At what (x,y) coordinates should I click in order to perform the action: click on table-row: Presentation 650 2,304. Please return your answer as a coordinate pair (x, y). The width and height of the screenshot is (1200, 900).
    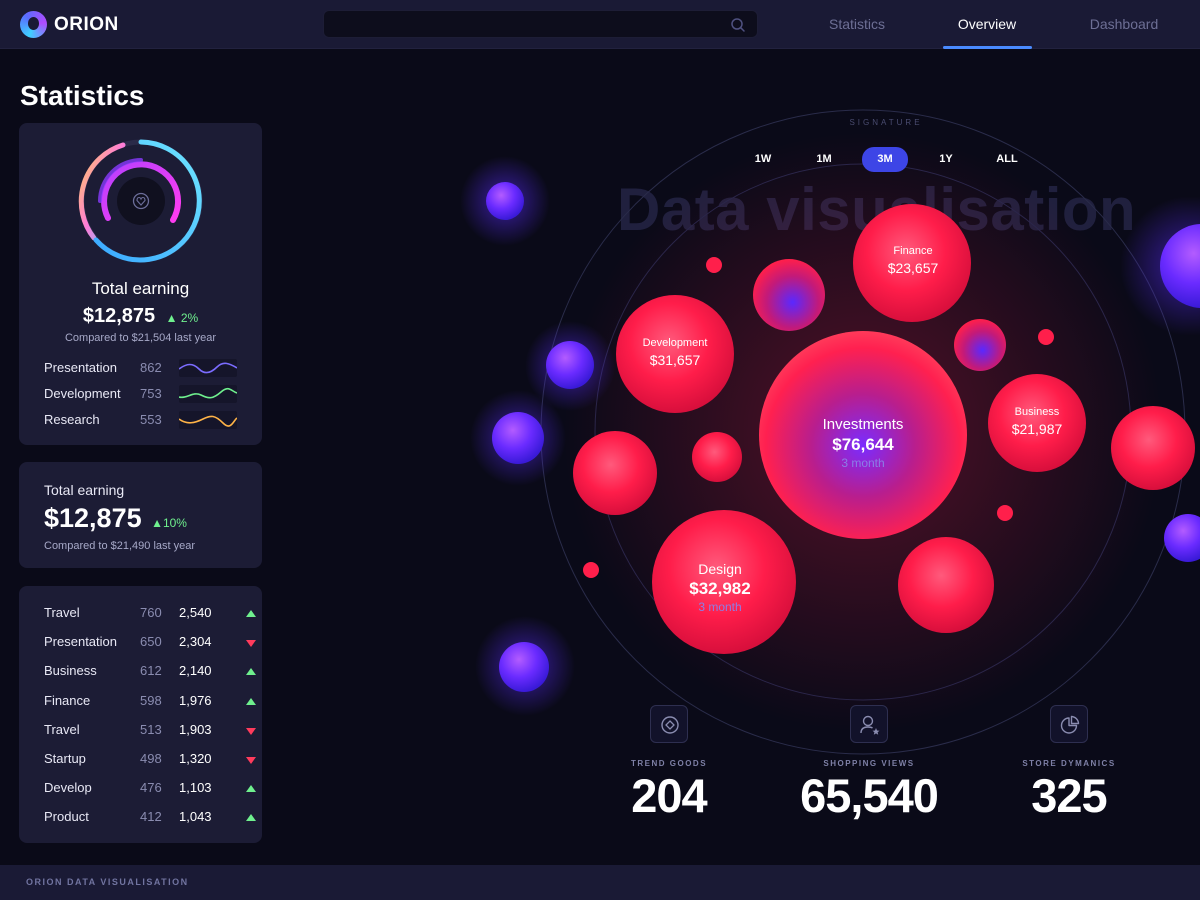
    Looking at the image, I should click on (151, 641).